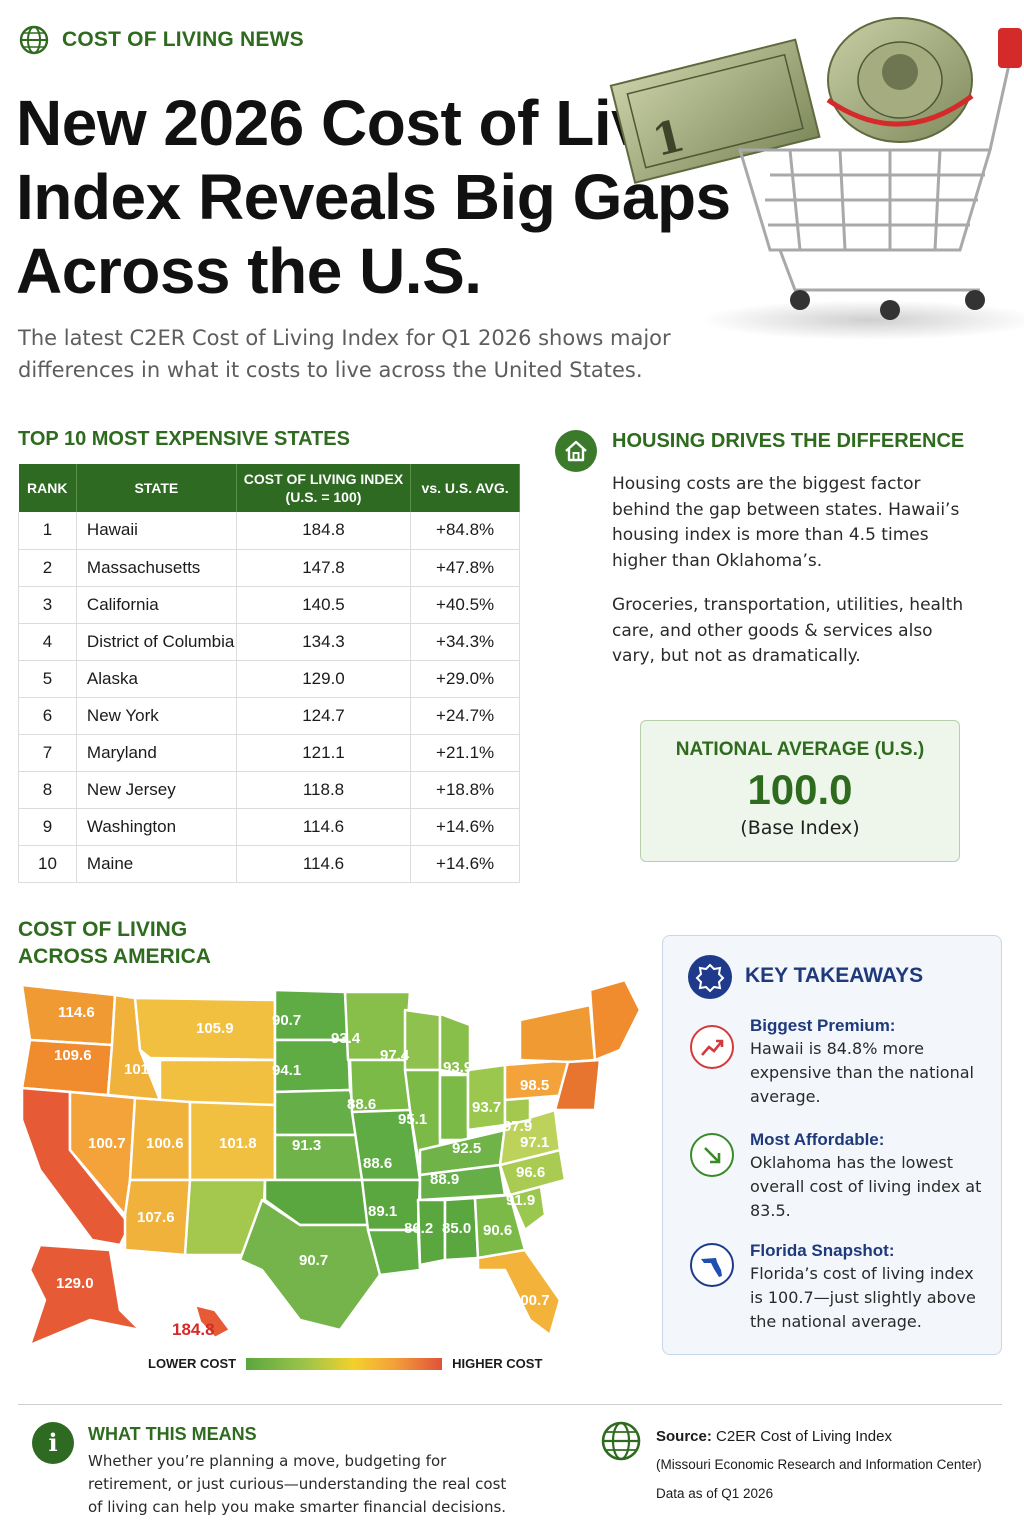  What do you see at coordinates (822, 1250) in the screenshot?
I see `takeaway-head: Florida Snapshot:` at bounding box center [822, 1250].